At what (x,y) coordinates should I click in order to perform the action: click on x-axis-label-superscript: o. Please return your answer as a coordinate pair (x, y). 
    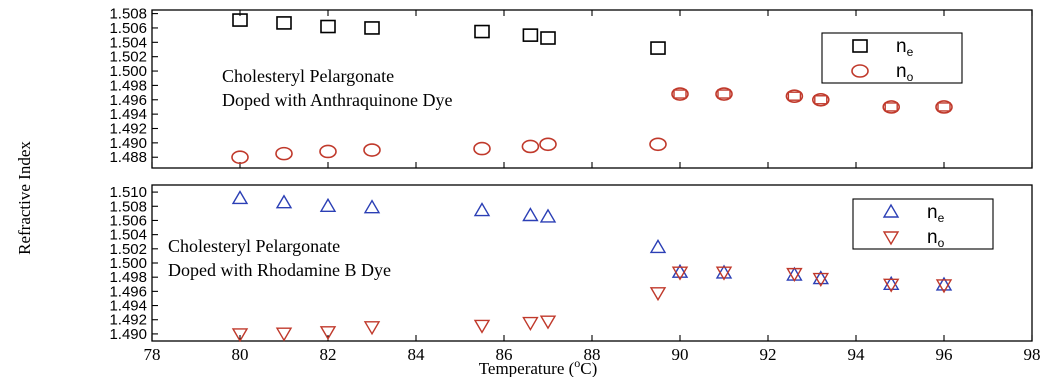
    Looking at the image, I should click on (577, 363).